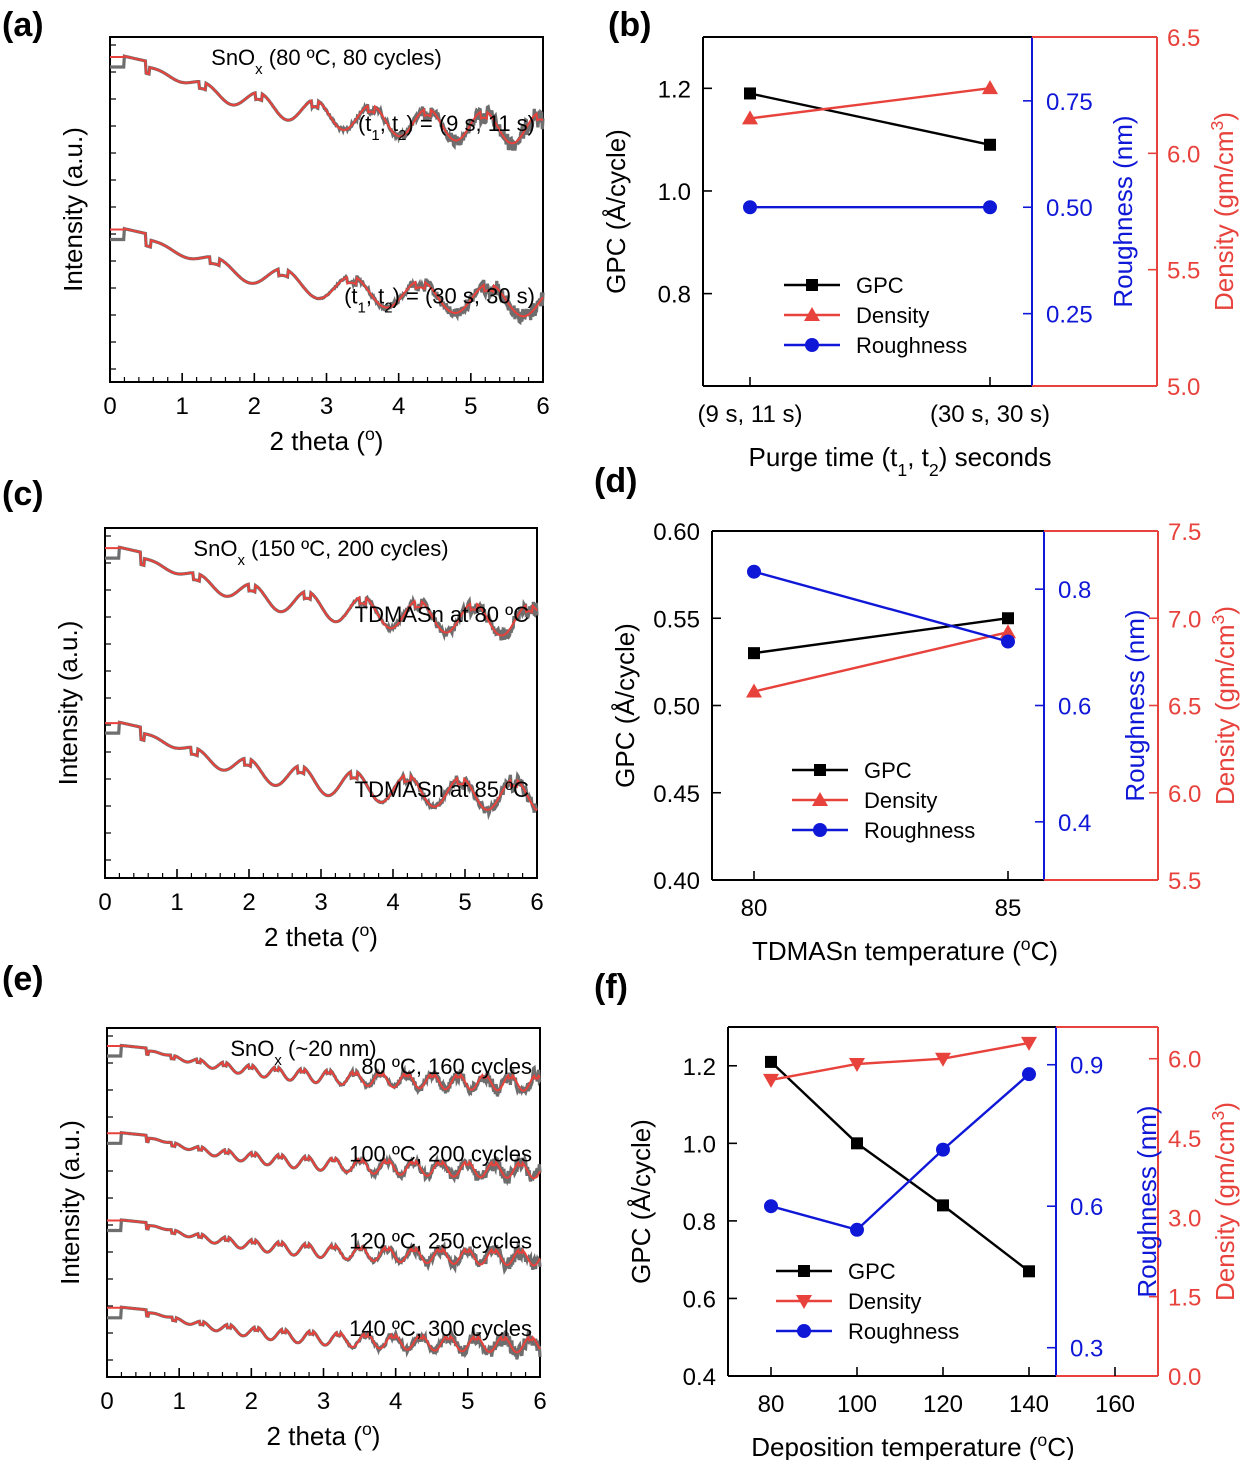  I want to click on y-tick-label: 0.40, so click(676, 881).